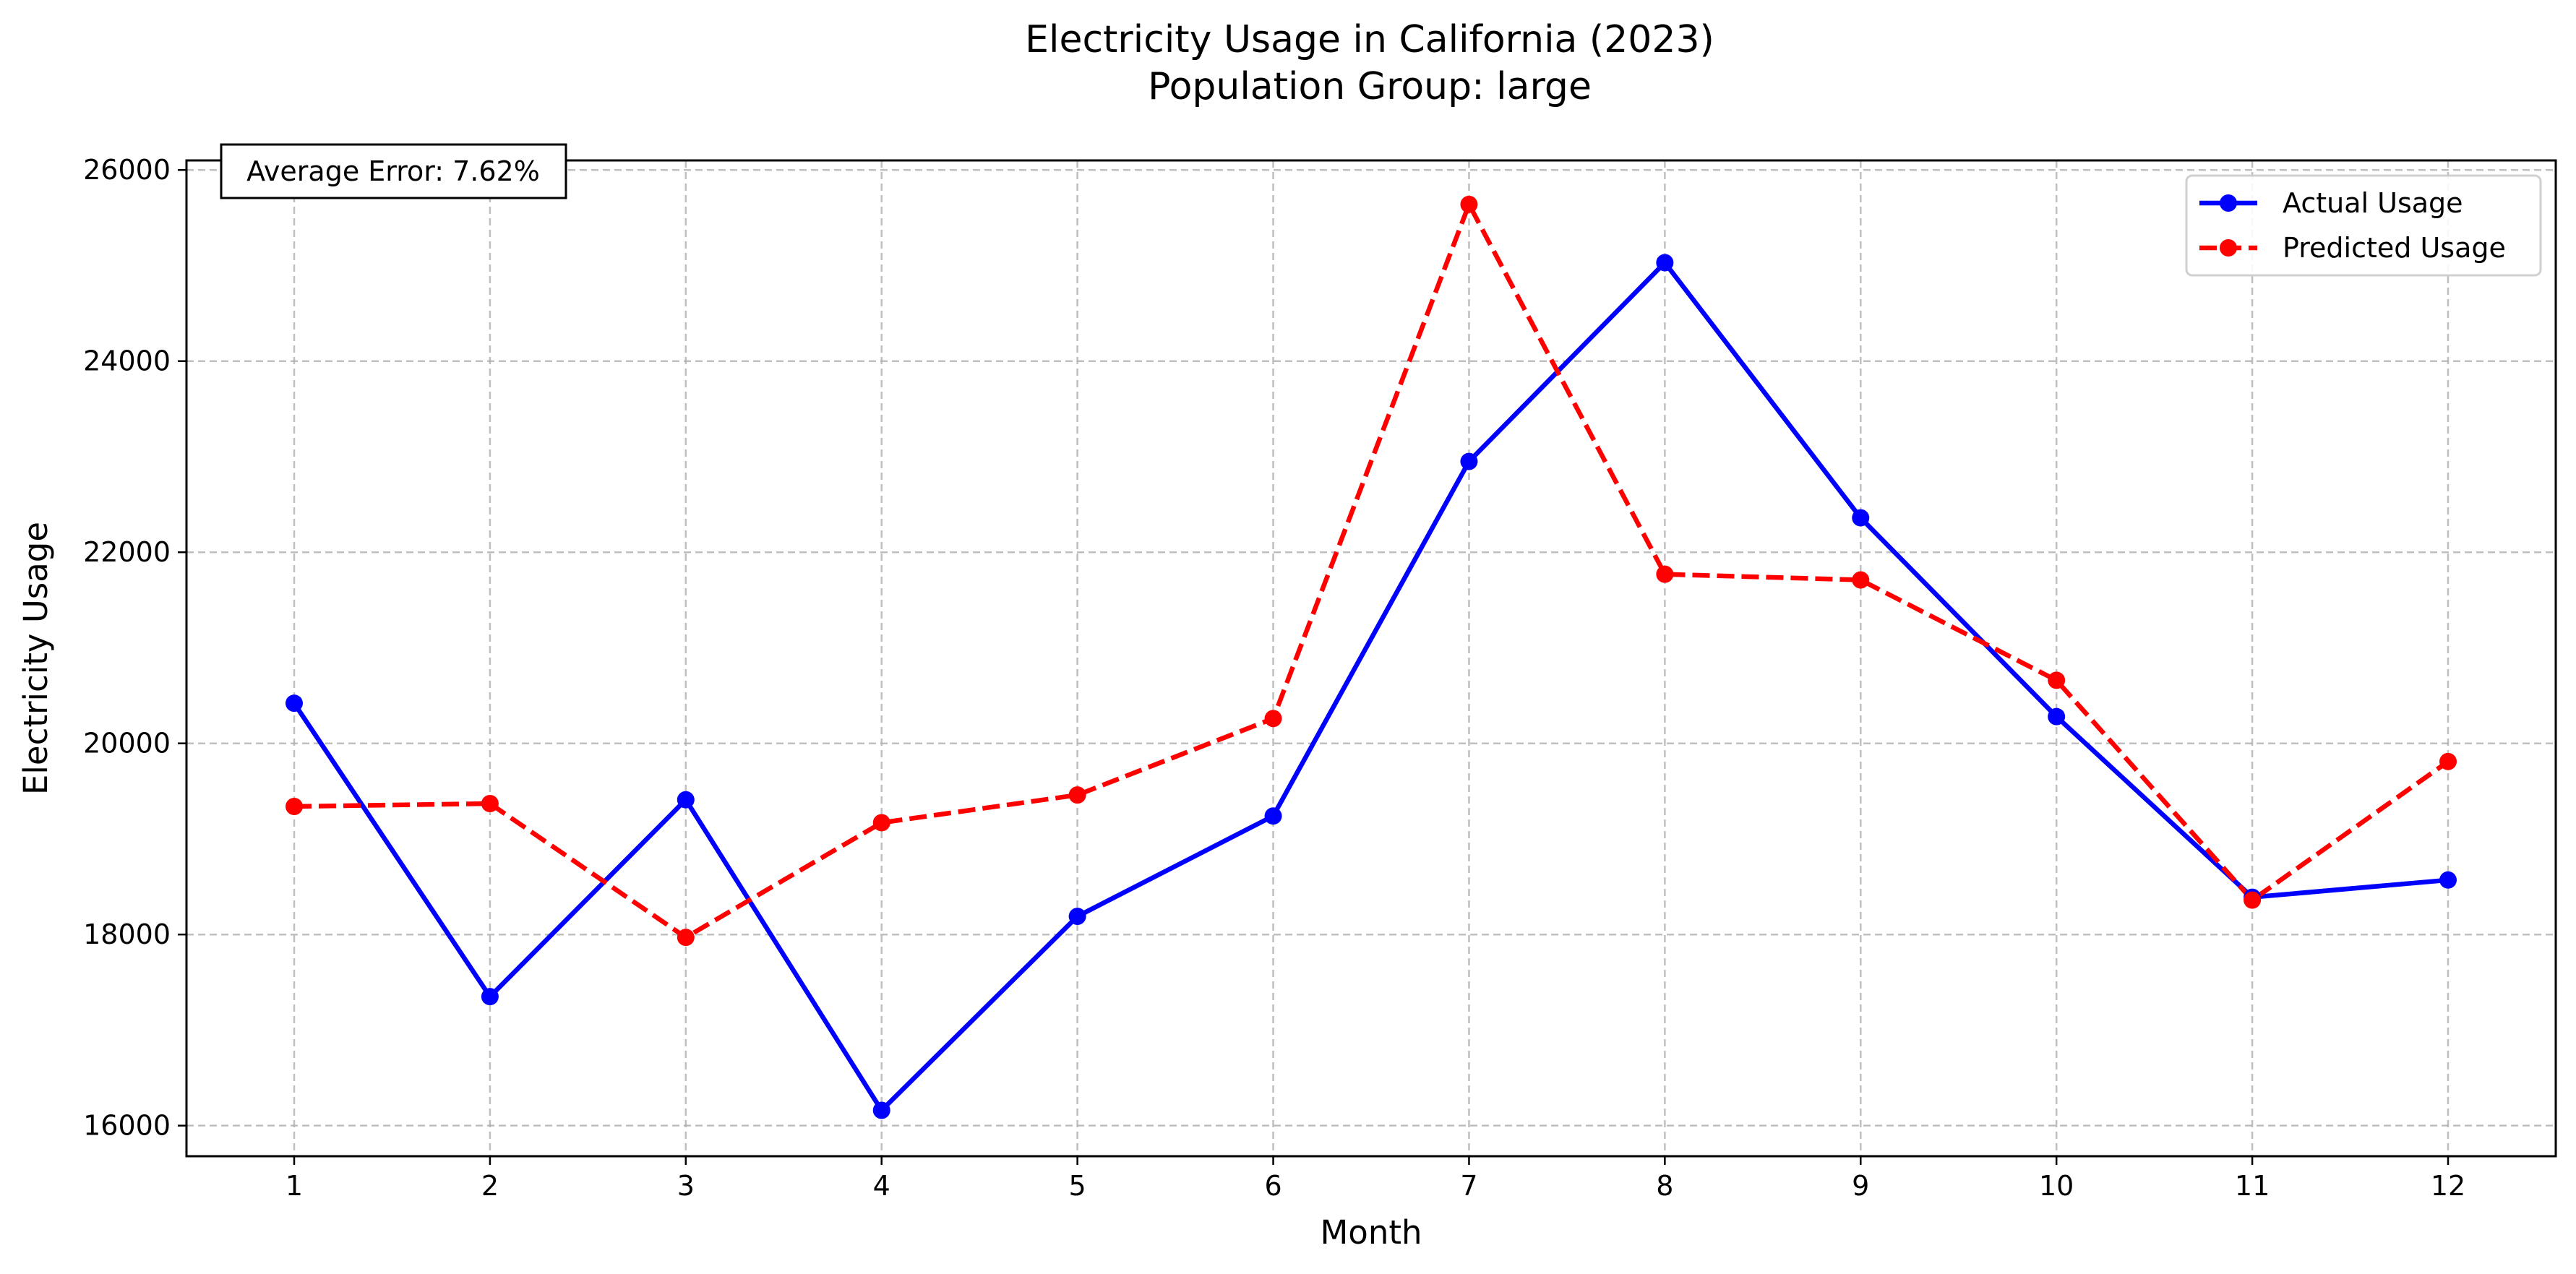 The width and height of the screenshot is (2576, 1274). I want to click on y-tick-label: 24000, so click(127, 361).